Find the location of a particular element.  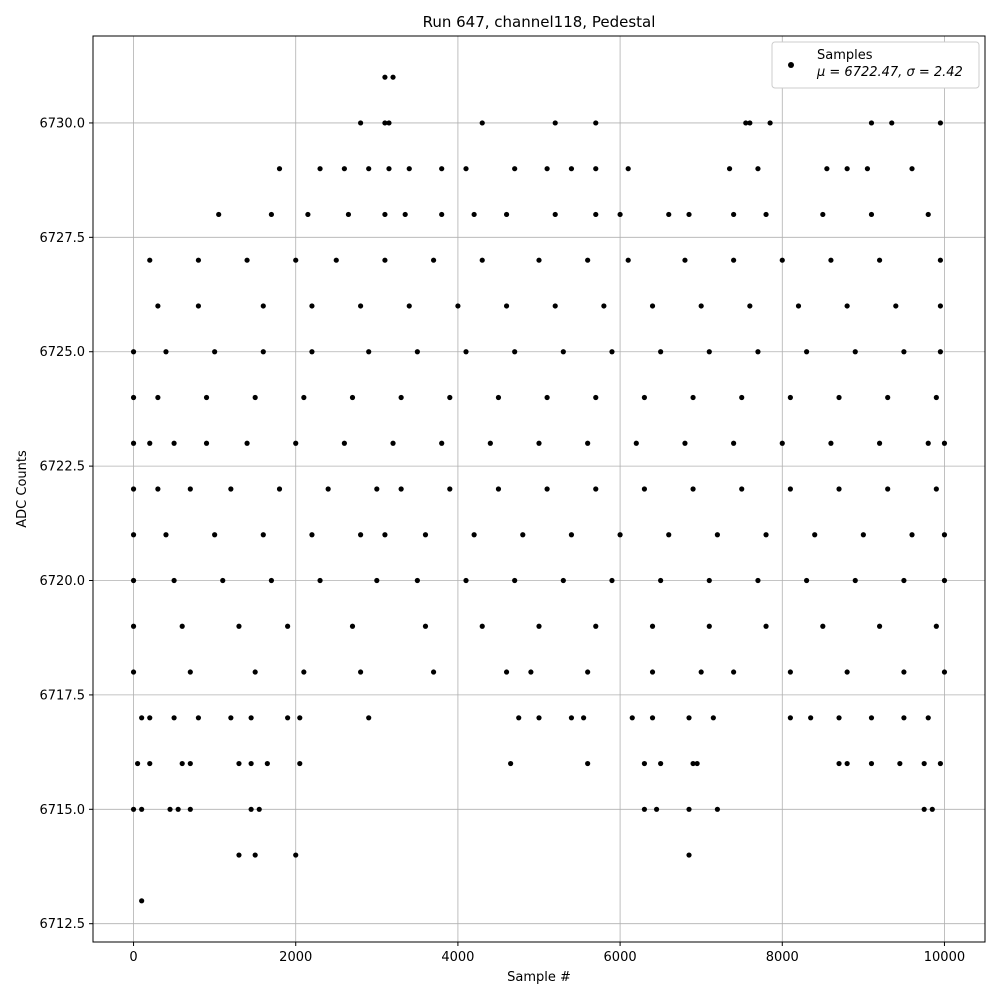

legend-series-name: Samples is located at coordinates (845, 55).